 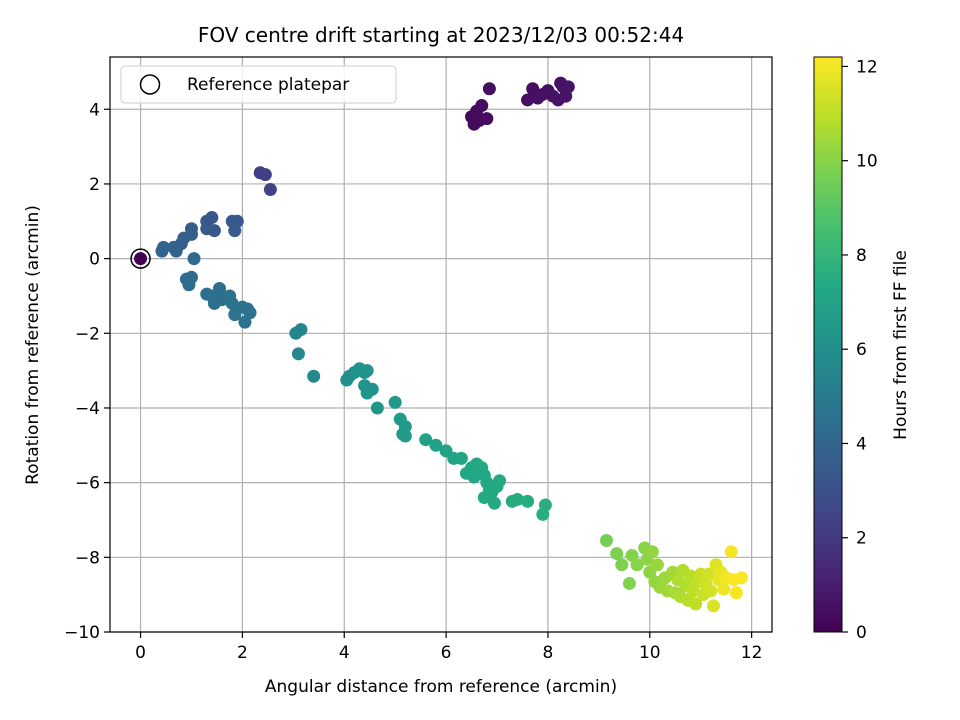 What do you see at coordinates (548, 653) in the screenshot?
I see `x-tick-label: 8` at bounding box center [548, 653].